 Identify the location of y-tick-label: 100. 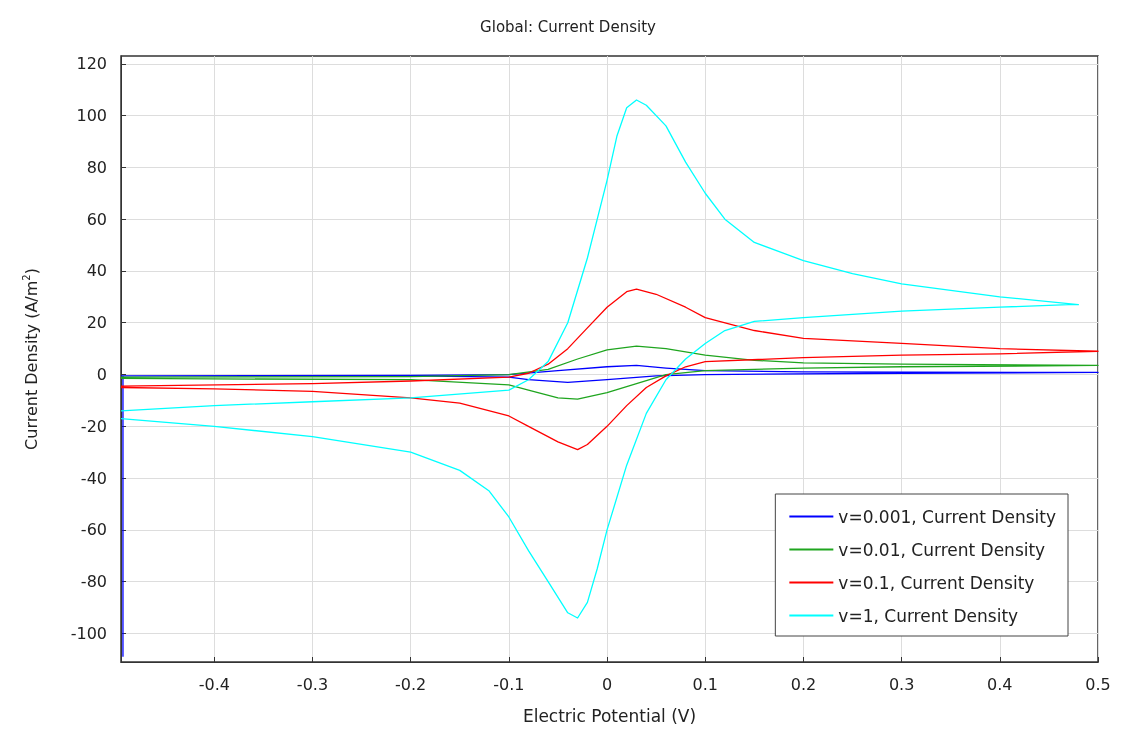
(91, 116).